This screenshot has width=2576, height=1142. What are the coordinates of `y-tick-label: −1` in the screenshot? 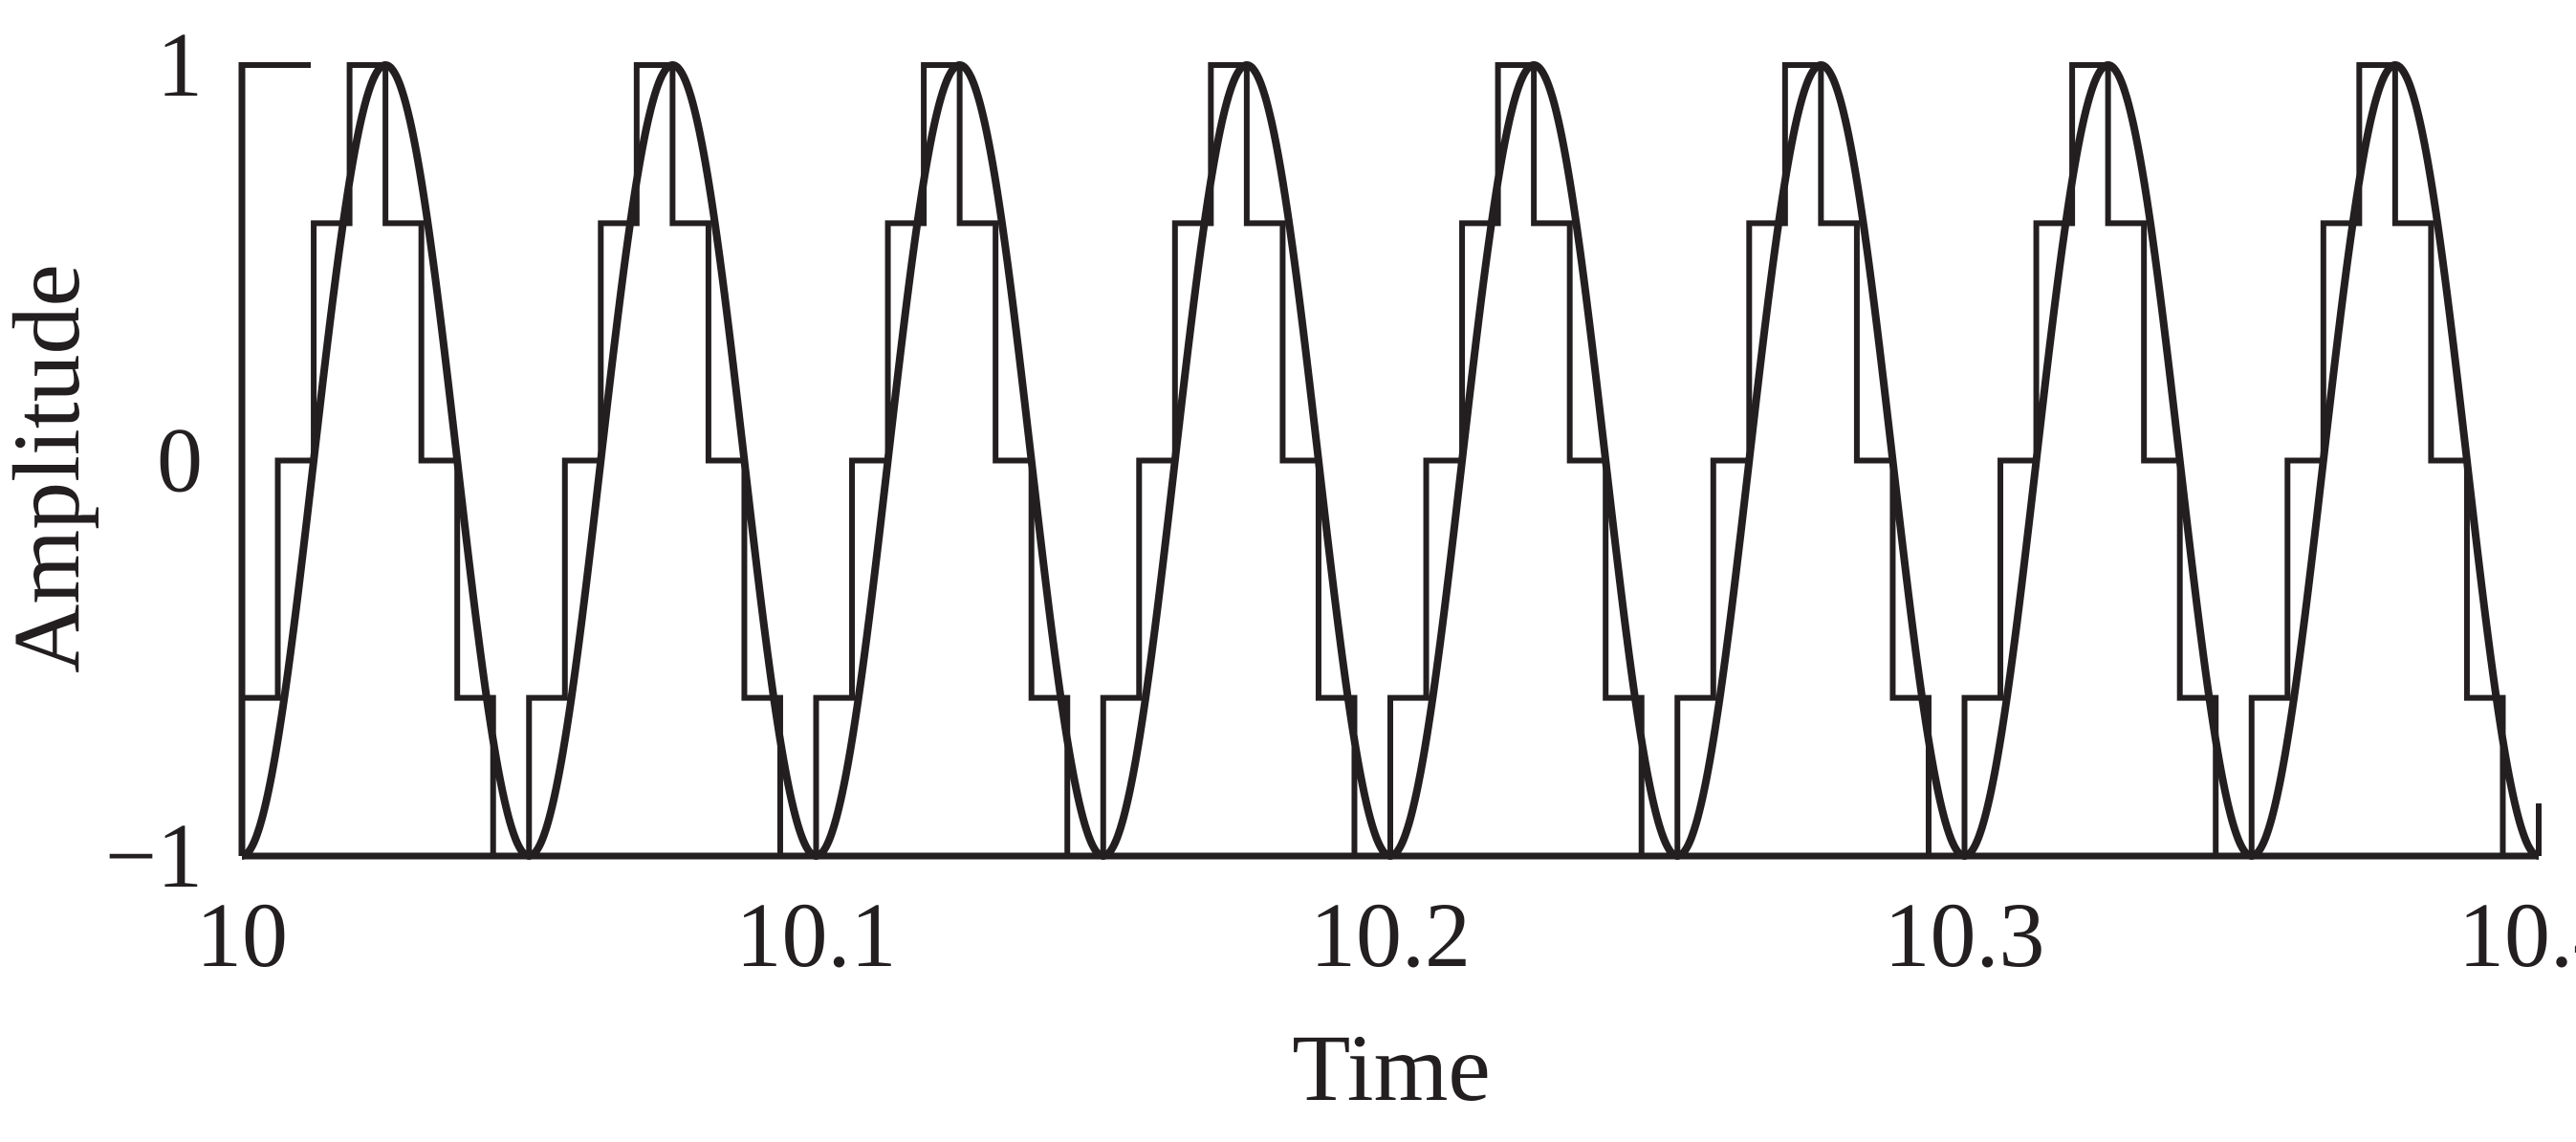 It's located at (154, 855).